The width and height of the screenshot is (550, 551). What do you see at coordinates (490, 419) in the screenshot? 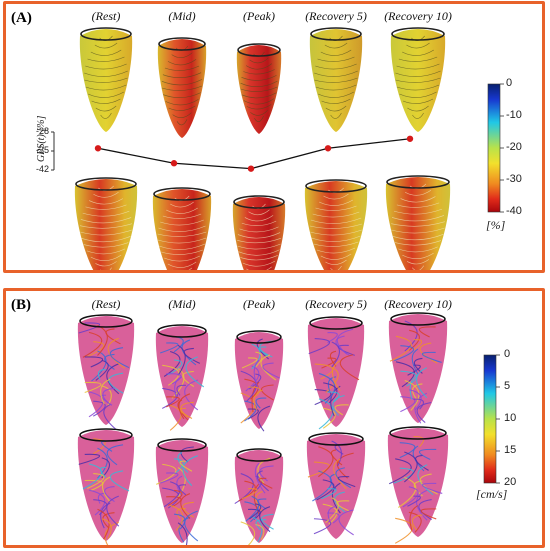
I see `velocity-colorbar` at bounding box center [490, 419].